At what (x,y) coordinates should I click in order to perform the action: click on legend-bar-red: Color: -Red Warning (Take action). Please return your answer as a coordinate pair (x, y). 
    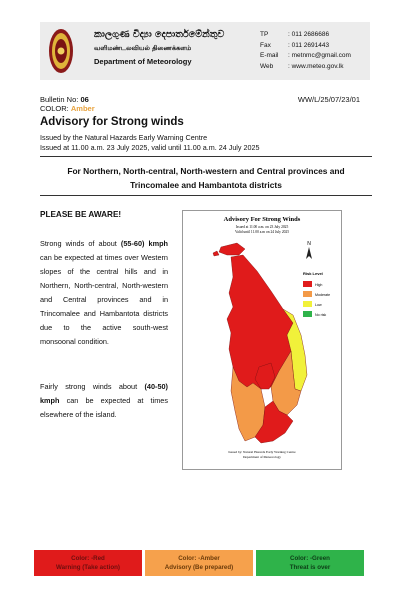
    Looking at the image, I should click on (88, 563).